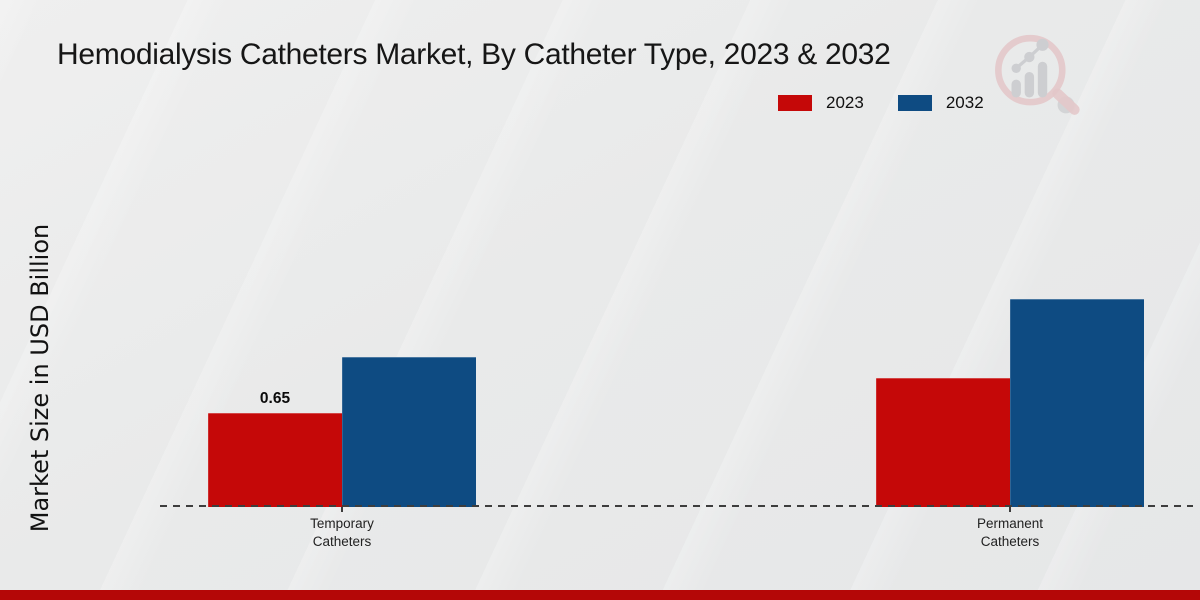 The image size is (1200, 600). What do you see at coordinates (881, 103) in the screenshot?
I see `legend: 2023 2032` at bounding box center [881, 103].